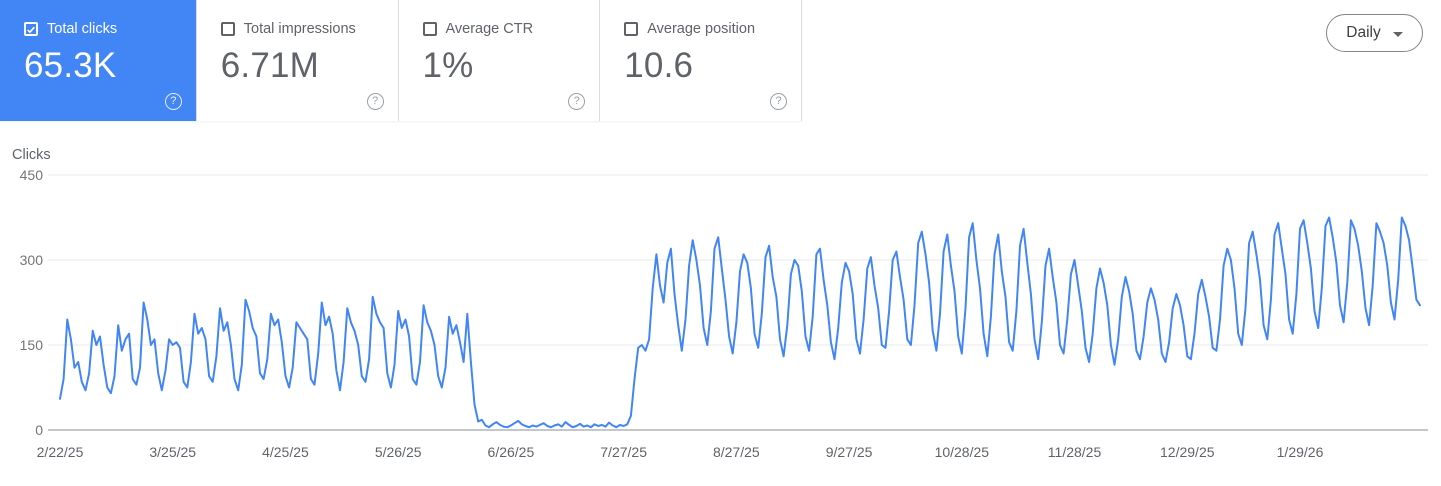  I want to click on metric-card-label: Total clicks, so click(82, 29).